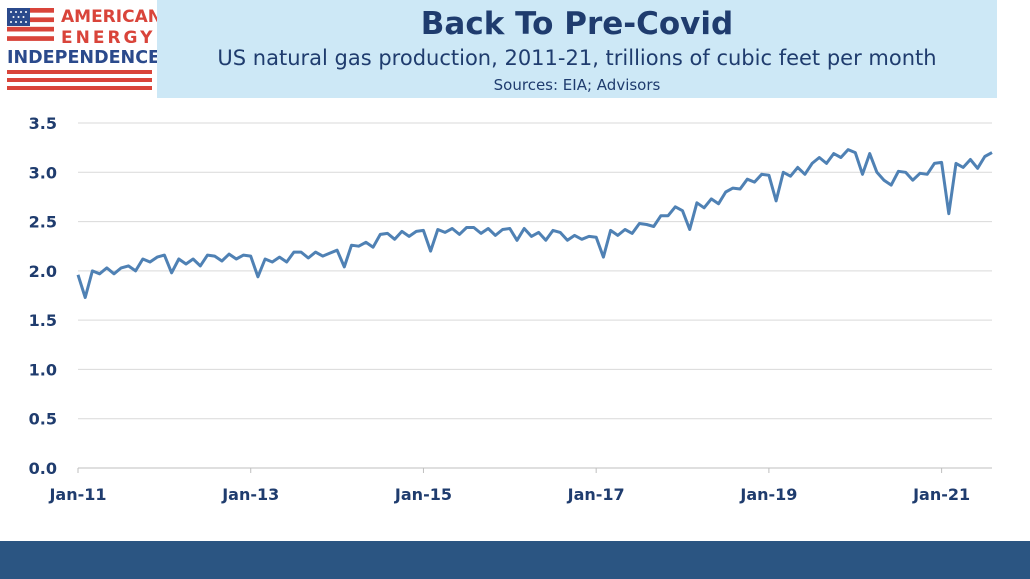 The width and height of the screenshot is (1030, 579). Describe the element at coordinates (108, 38) in the screenshot. I see `logo-line2: ENERGY` at that location.